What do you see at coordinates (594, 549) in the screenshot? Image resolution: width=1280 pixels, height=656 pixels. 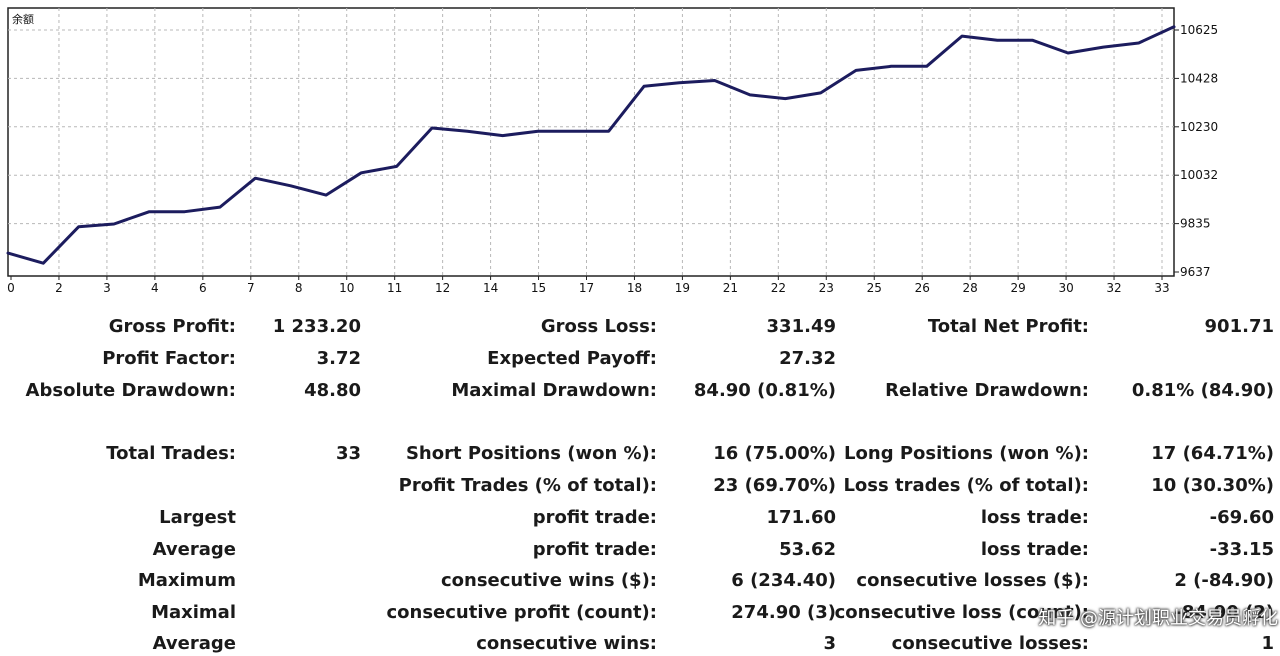 I see `average-profit-label: profit trade:` at bounding box center [594, 549].